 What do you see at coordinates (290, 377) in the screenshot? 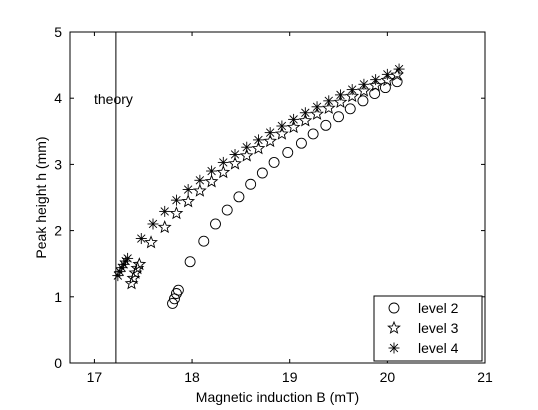
I see `x-tick-label: 19` at bounding box center [290, 377].